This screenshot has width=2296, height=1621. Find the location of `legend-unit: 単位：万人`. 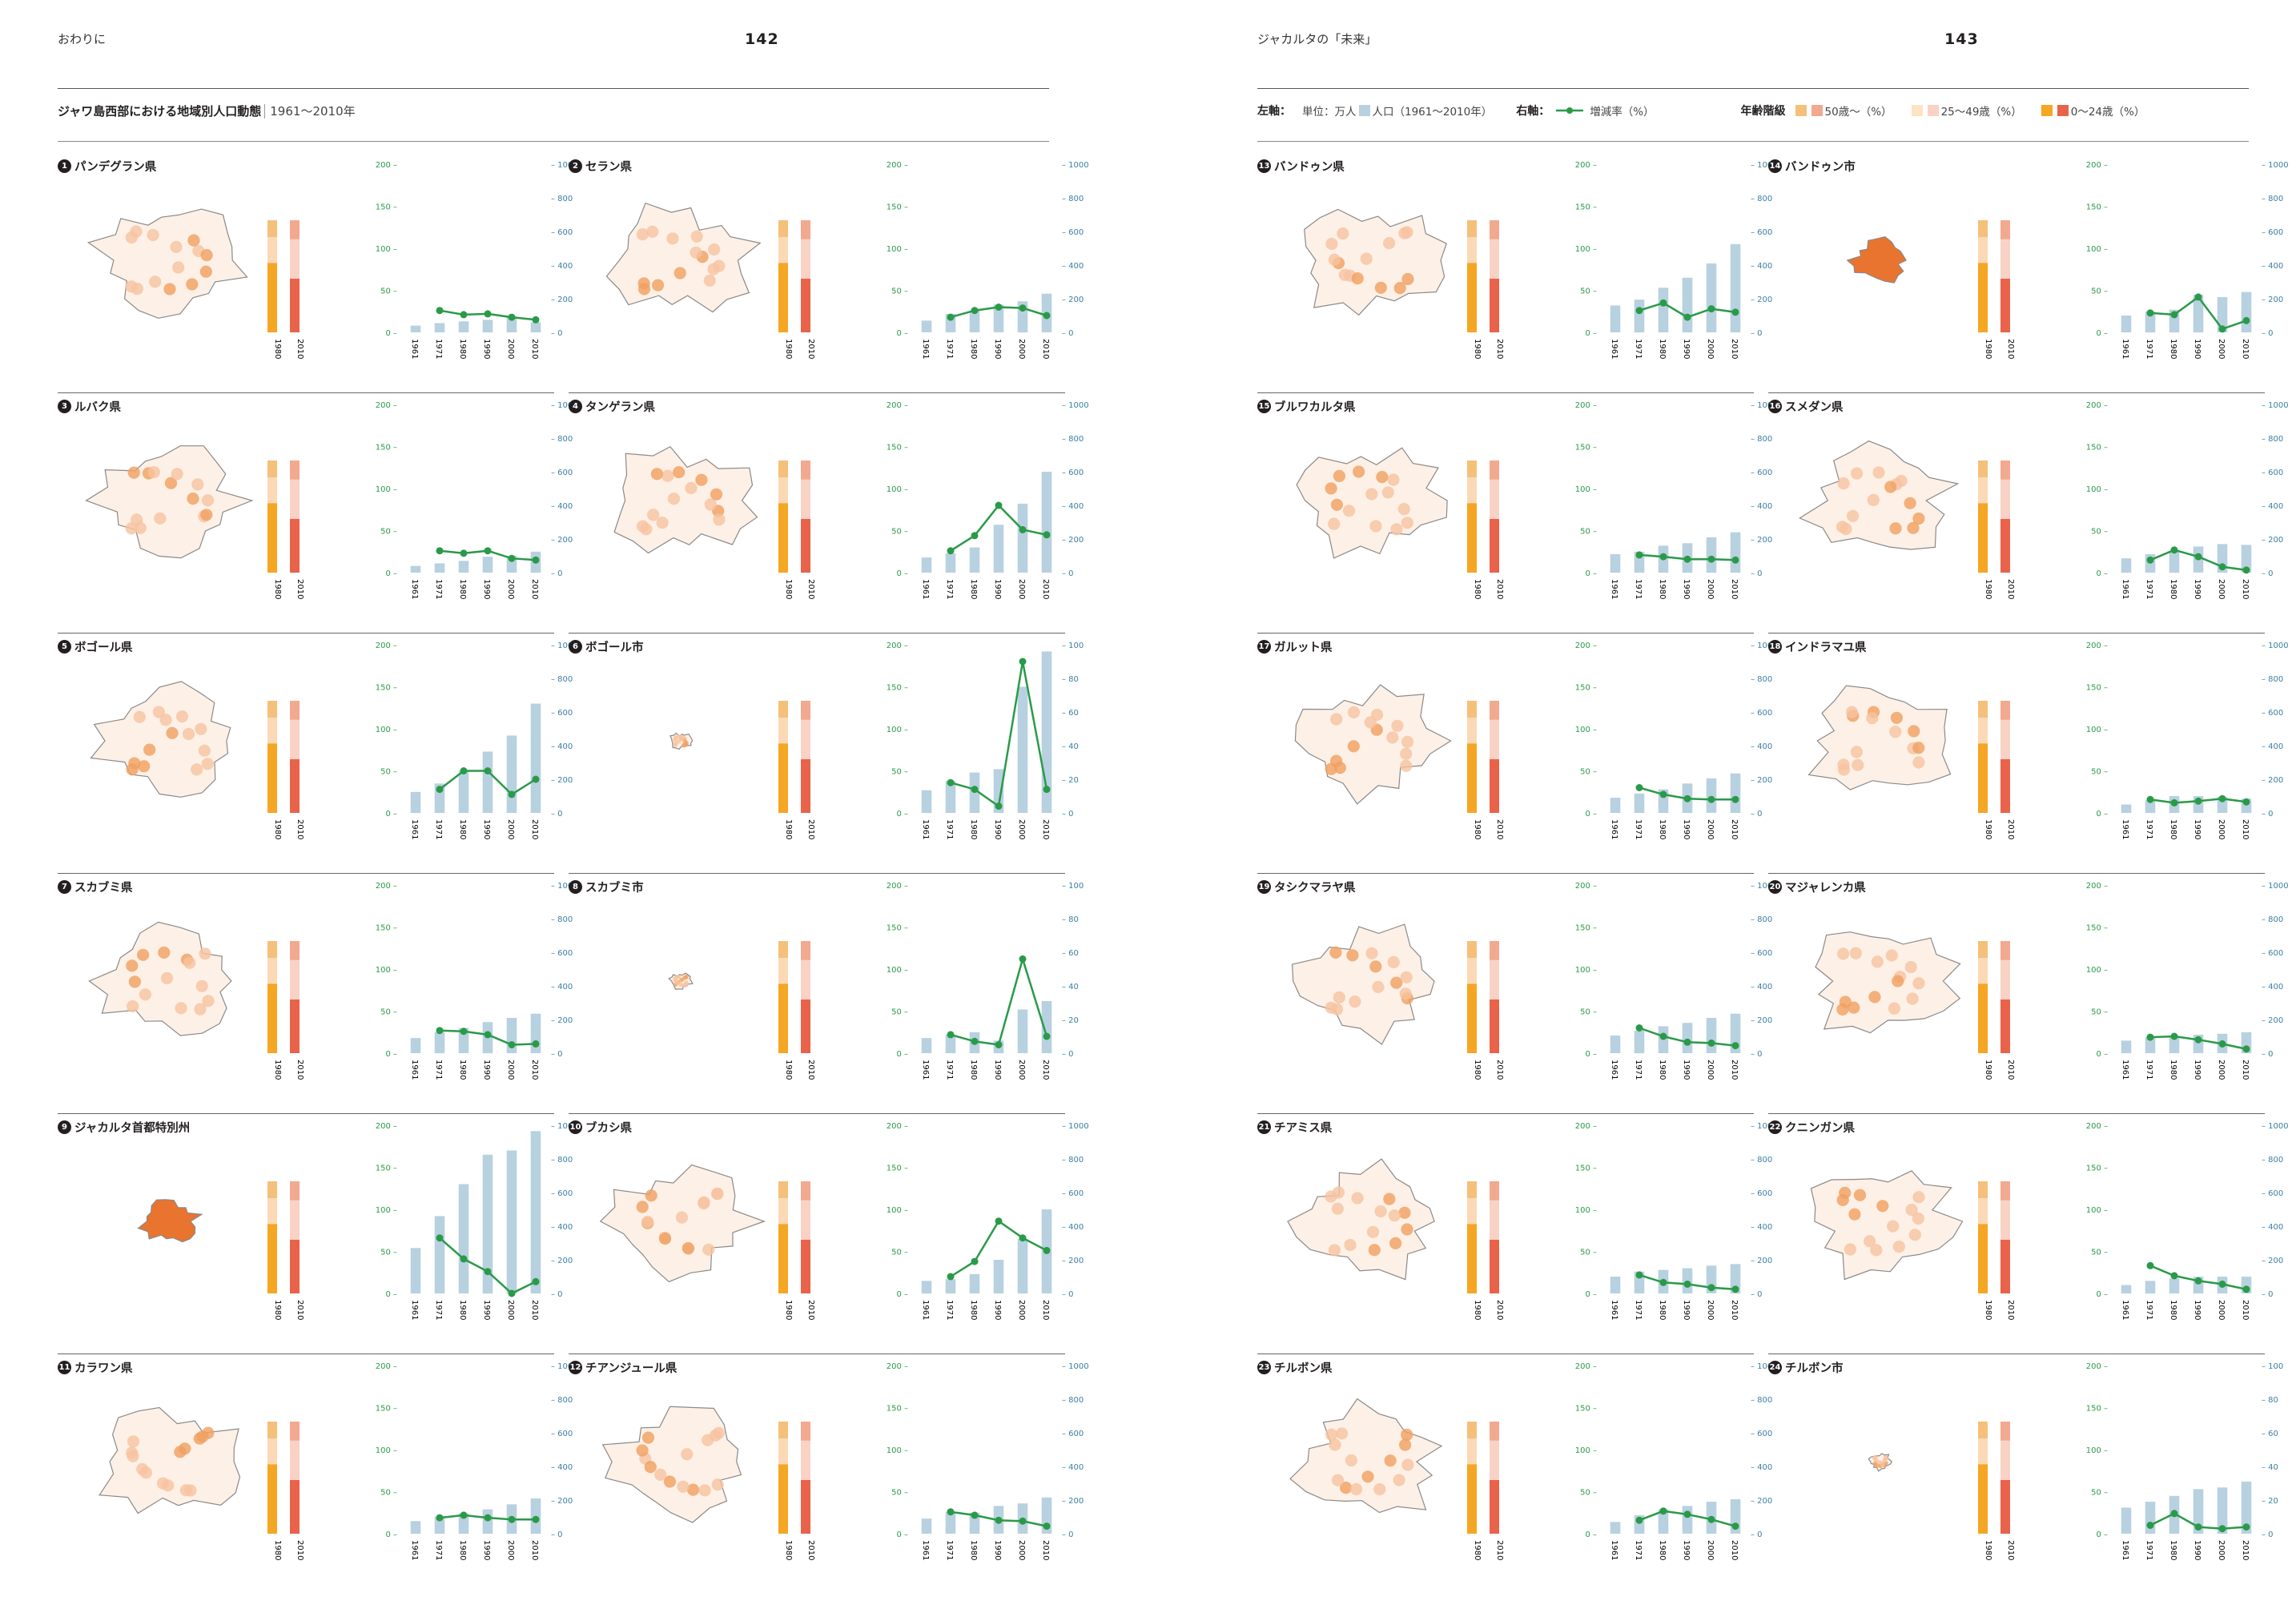

legend-unit: 単位：万人 is located at coordinates (1329, 112).